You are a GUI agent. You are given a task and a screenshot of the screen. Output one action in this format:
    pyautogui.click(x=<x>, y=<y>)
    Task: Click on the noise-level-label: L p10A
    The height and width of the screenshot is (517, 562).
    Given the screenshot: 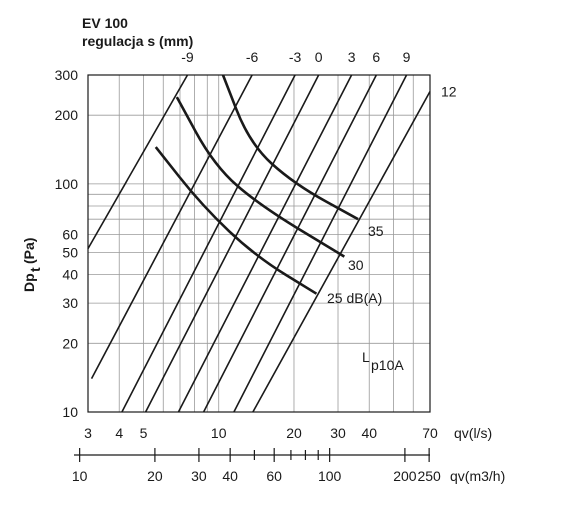 What is the action you would take?
    pyautogui.click(x=383, y=361)
    